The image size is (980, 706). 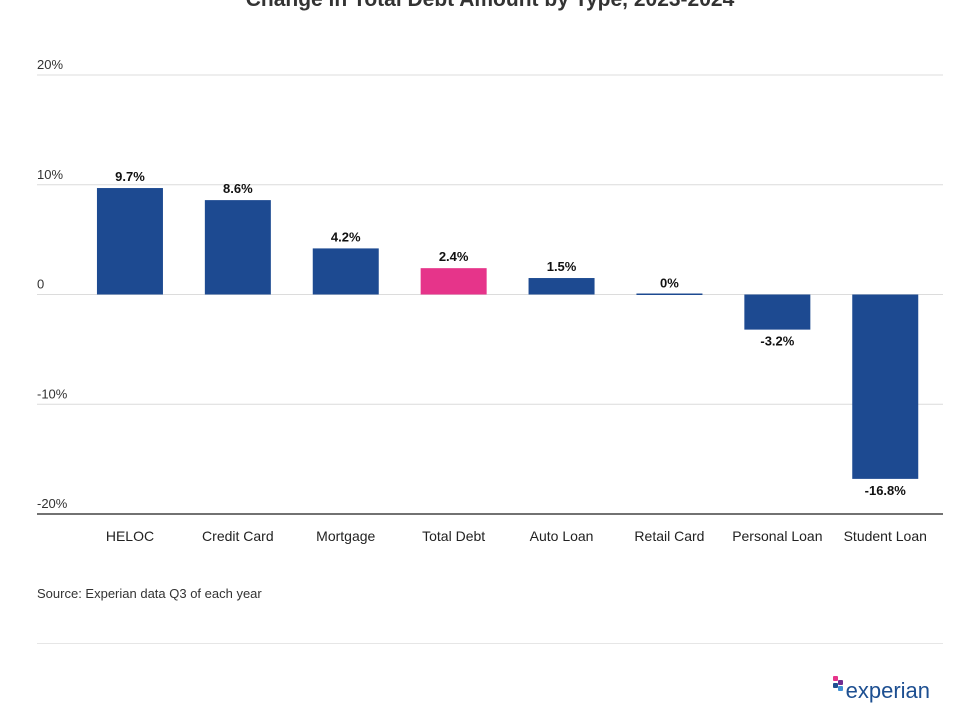 What do you see at coordinates (52, 503) in the screenshot?
I see `y-tick-label: -20%` at bounding box center [52, 503].